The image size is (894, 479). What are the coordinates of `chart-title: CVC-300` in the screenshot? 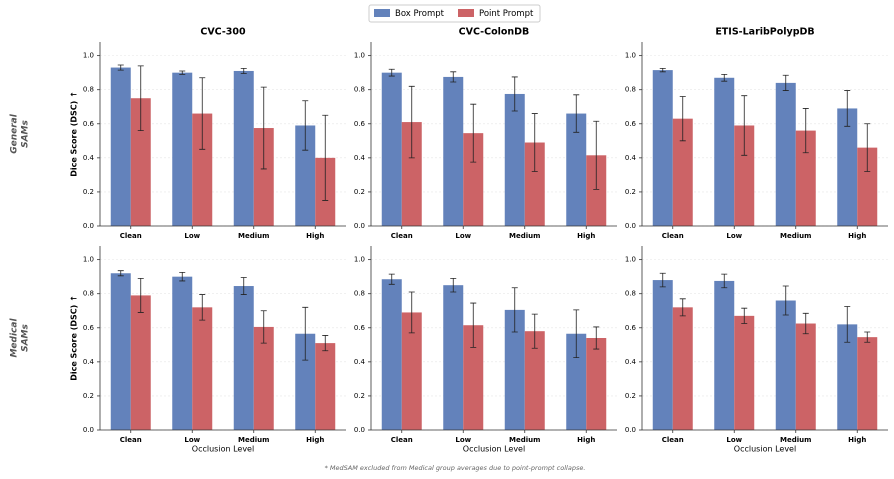 It's located at (223, 32).